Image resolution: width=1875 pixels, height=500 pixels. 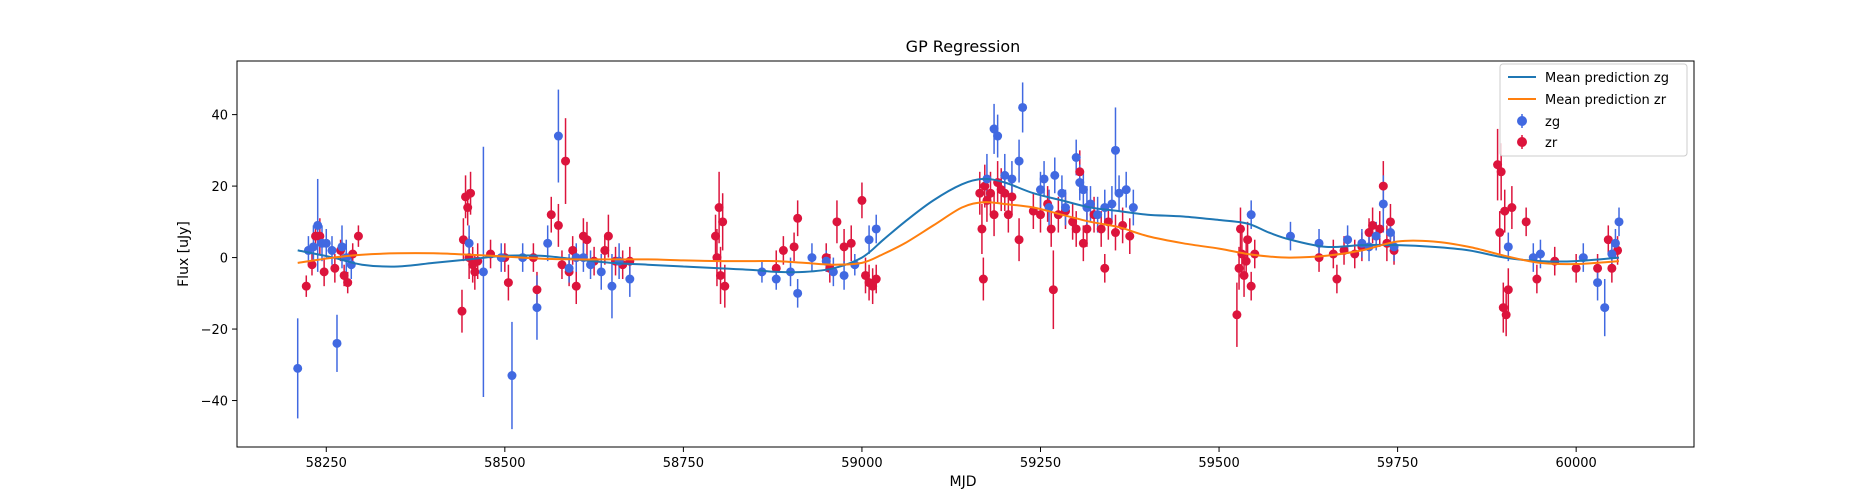 I want to click on x-tick-label: 59000, so click(x=861, y=463).